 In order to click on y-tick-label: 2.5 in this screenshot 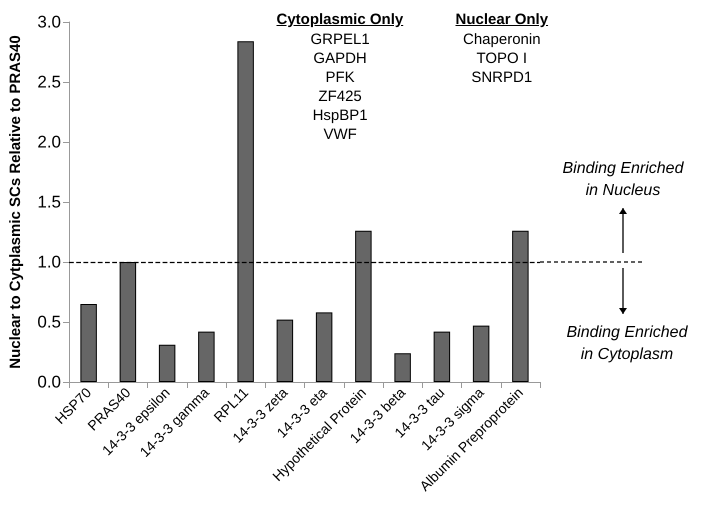, I will do `click(49, 82)`.